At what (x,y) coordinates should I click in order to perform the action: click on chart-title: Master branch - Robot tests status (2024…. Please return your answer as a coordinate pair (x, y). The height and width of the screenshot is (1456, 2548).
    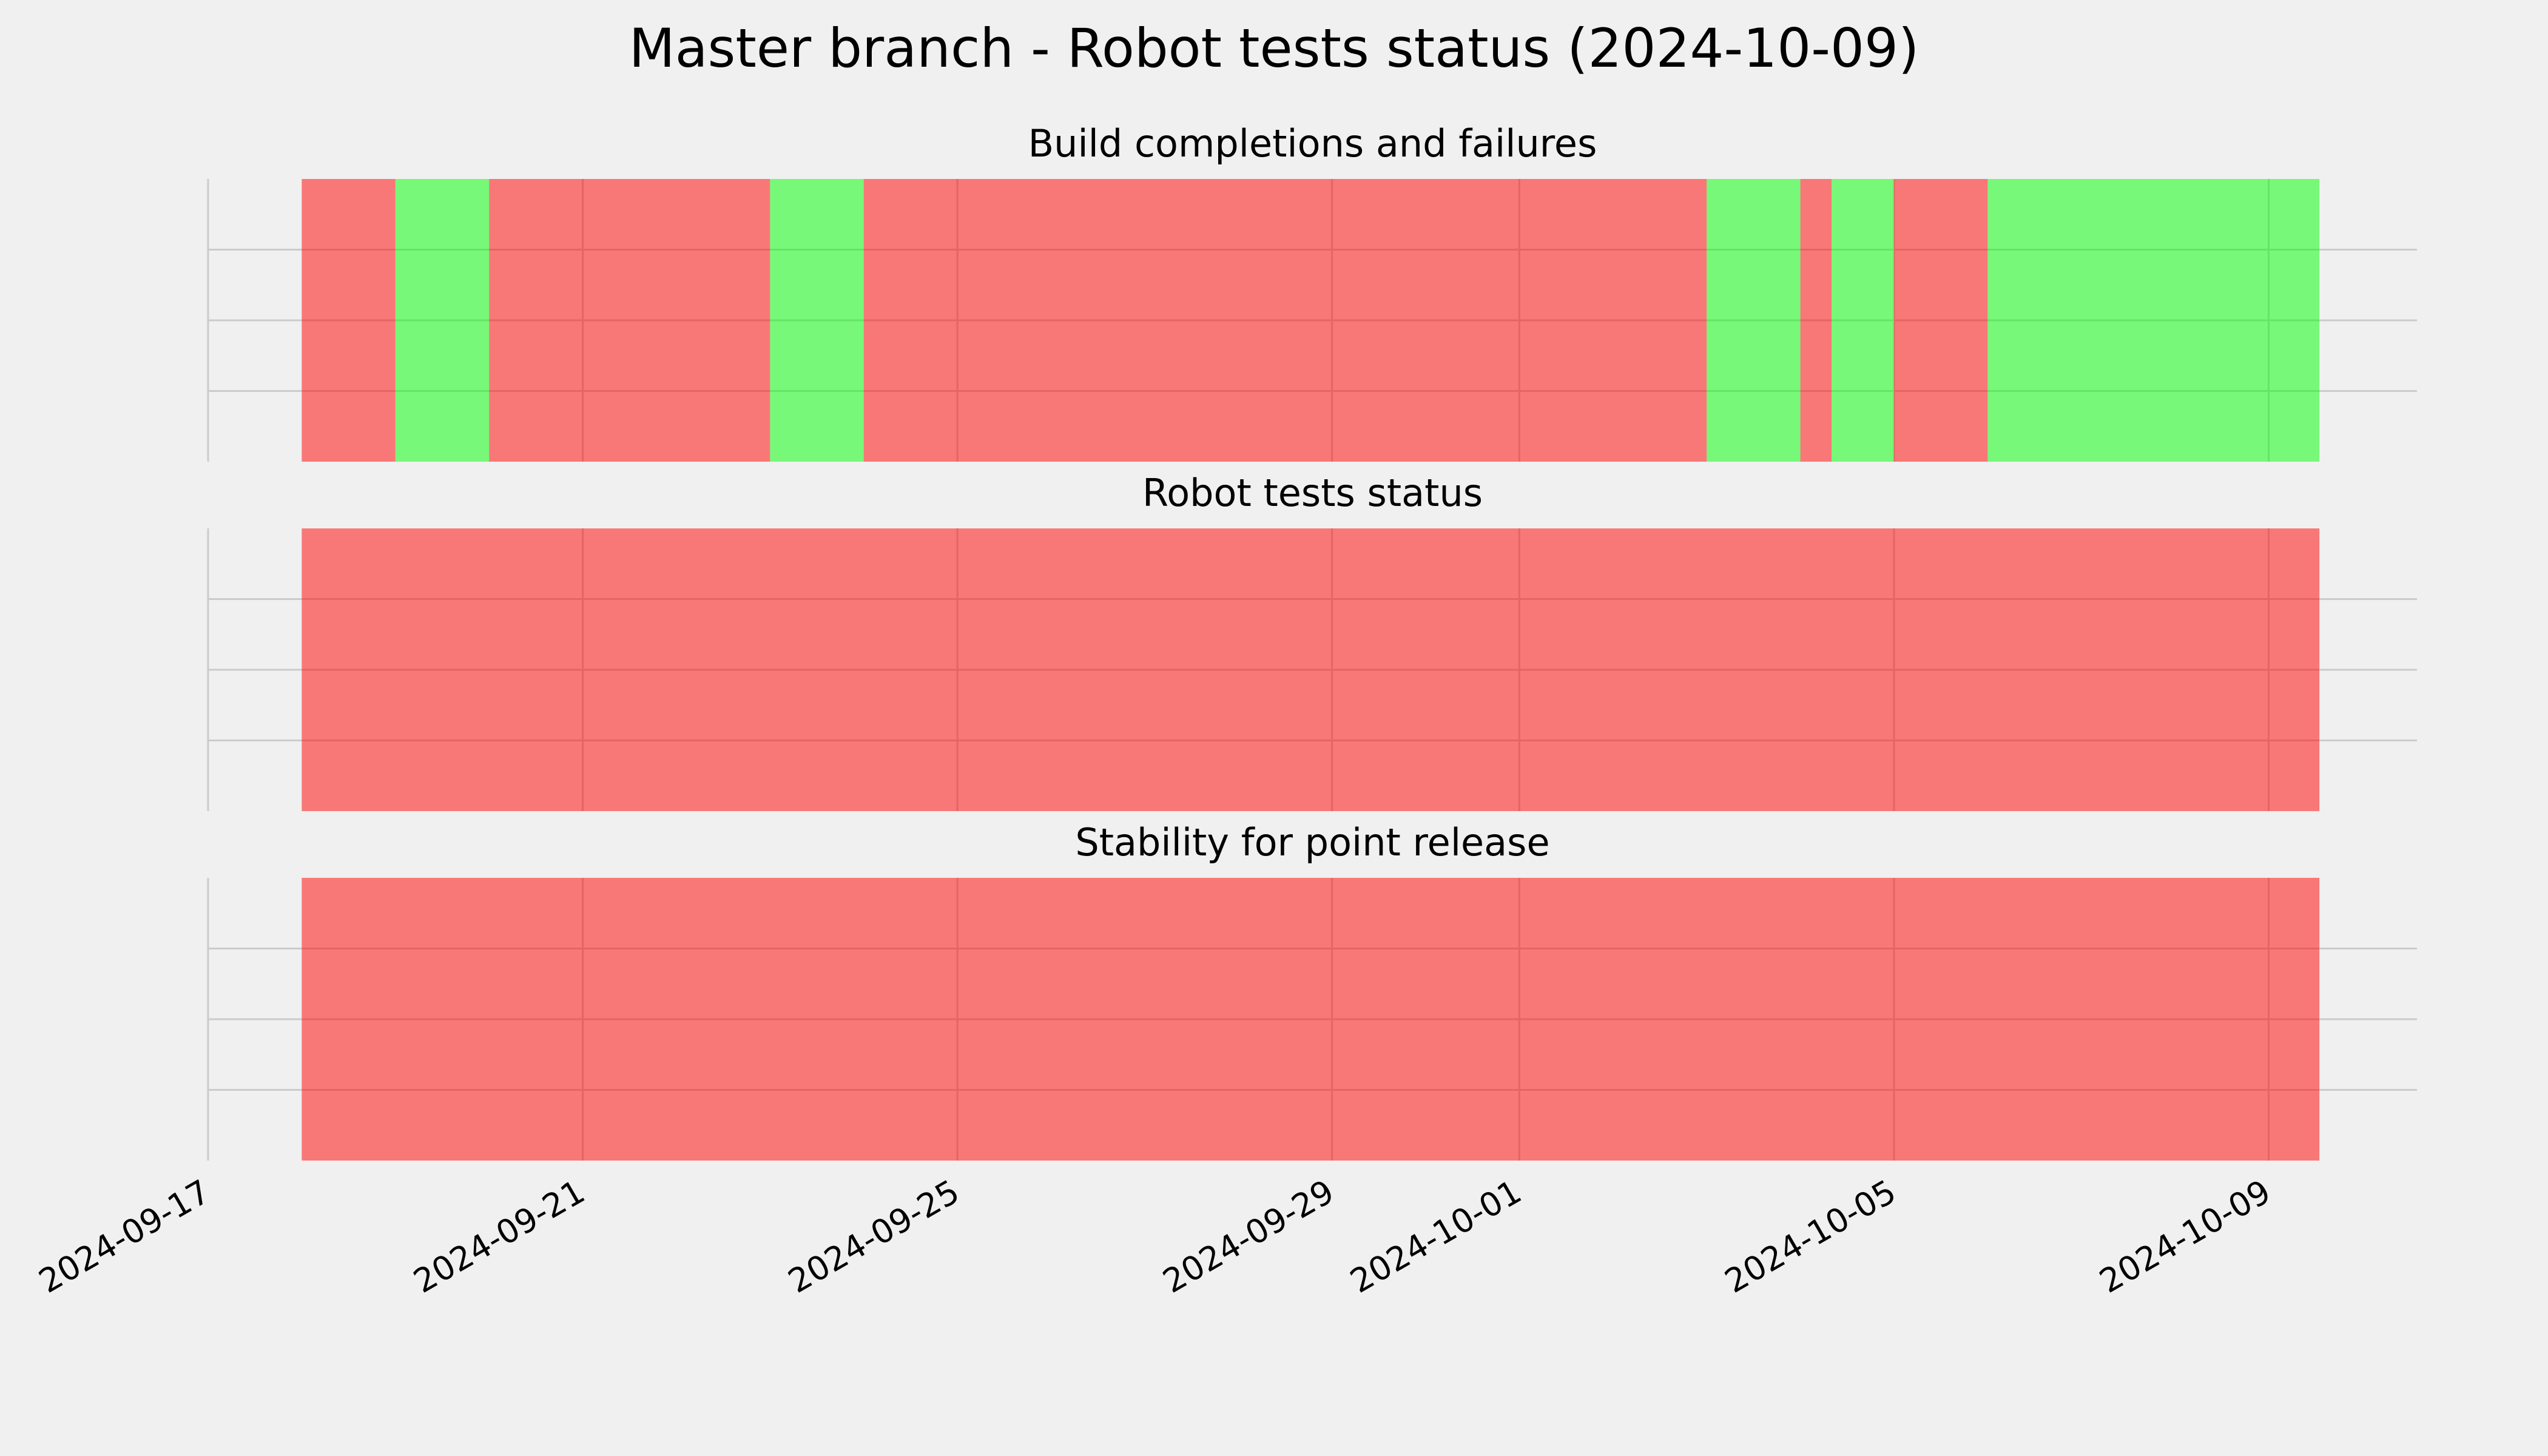
    Looking at the image, I should click on (1274, 48).